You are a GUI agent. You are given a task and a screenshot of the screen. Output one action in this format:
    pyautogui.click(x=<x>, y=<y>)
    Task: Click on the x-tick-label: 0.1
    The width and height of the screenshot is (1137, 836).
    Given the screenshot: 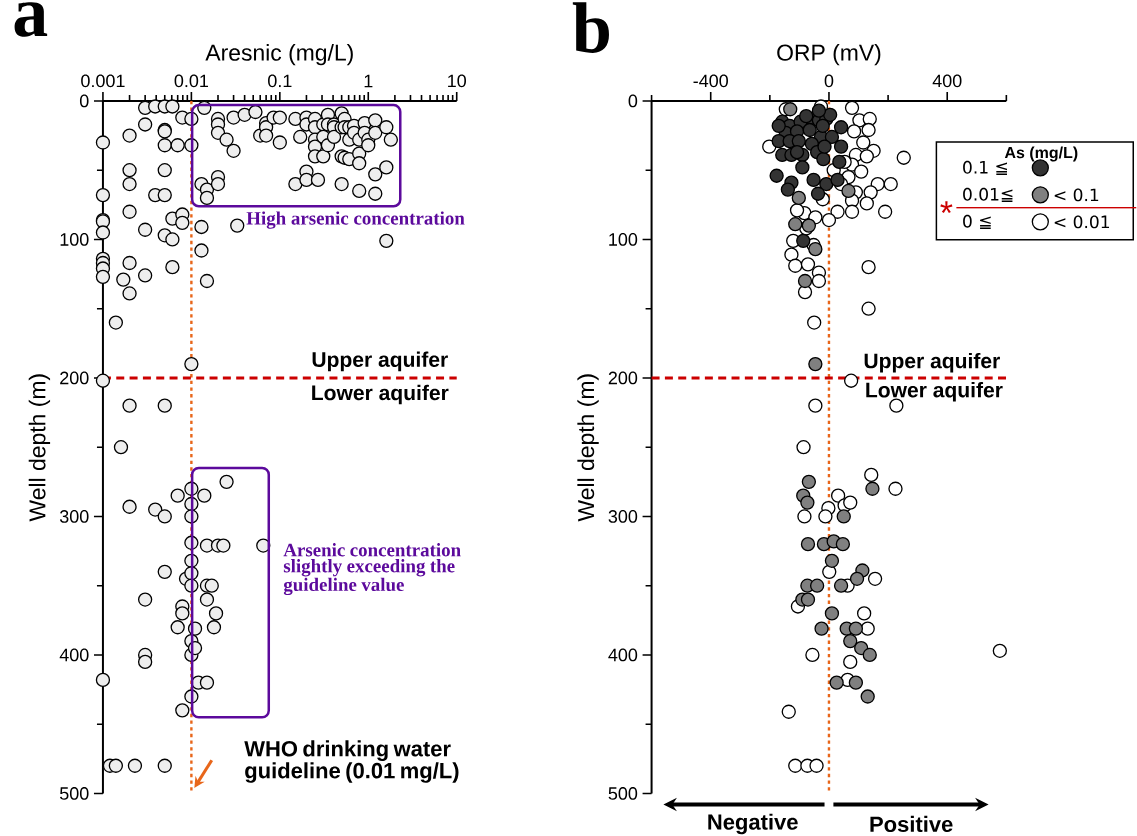 What is the action you would take?
    pyautogui.click(x=280, y=81)
    